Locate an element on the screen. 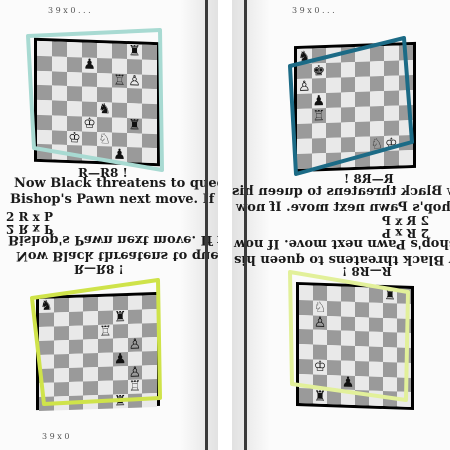 This screenshot has width=450, height=450. highlight-box-top-right is located at coordinates (351, 106).